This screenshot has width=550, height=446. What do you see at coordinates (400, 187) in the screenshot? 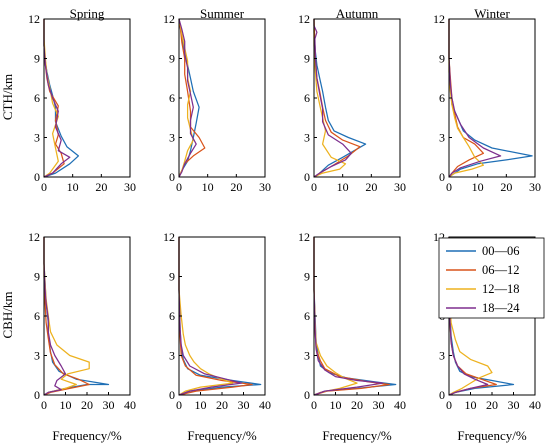
I see `x-tick-label-cth-autumn-30: 30` at bounding box center [400, 187].